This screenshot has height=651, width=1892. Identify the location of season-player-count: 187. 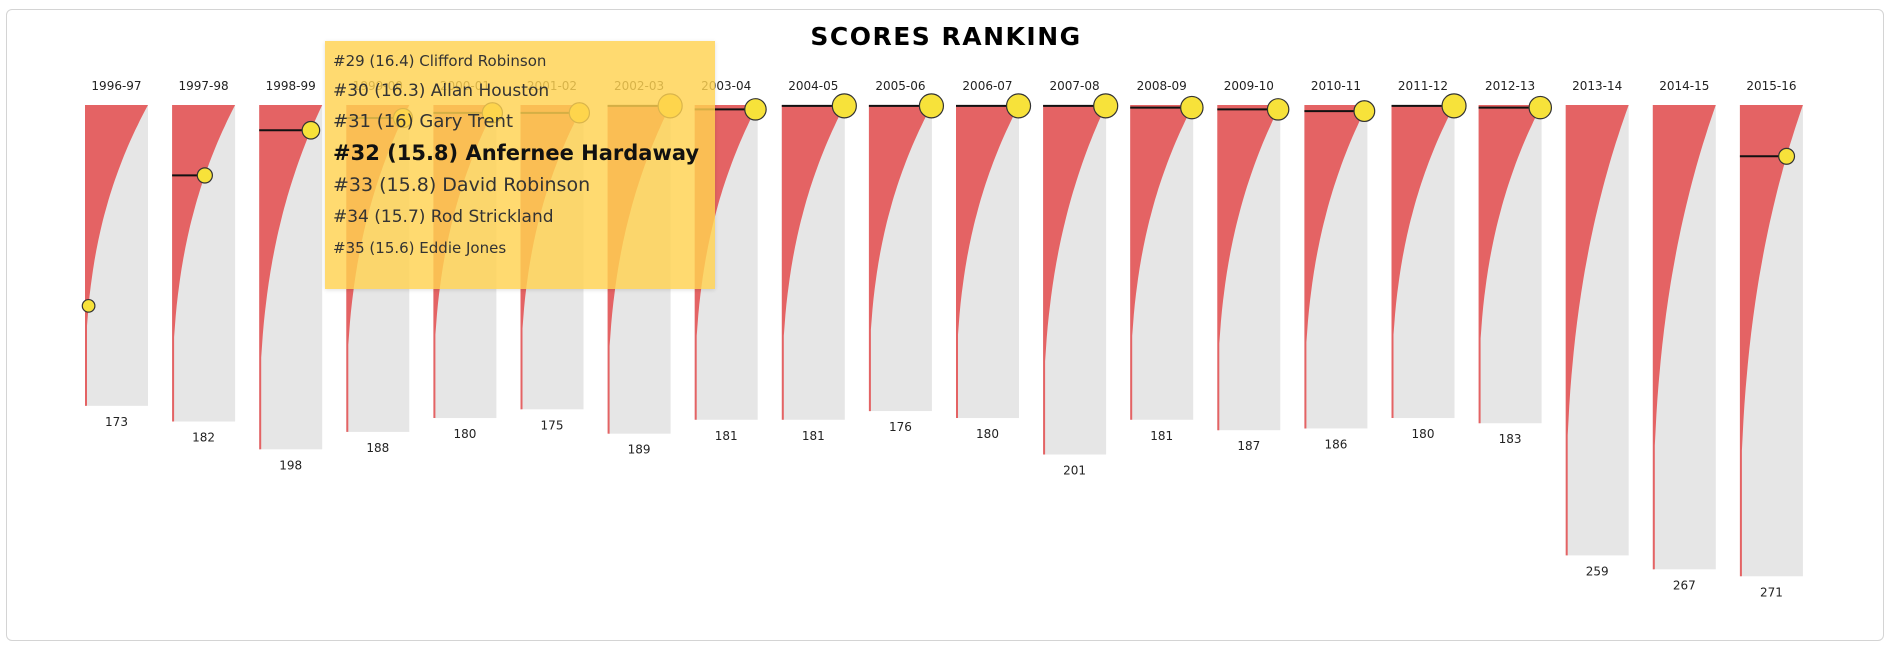
(1248, 446).